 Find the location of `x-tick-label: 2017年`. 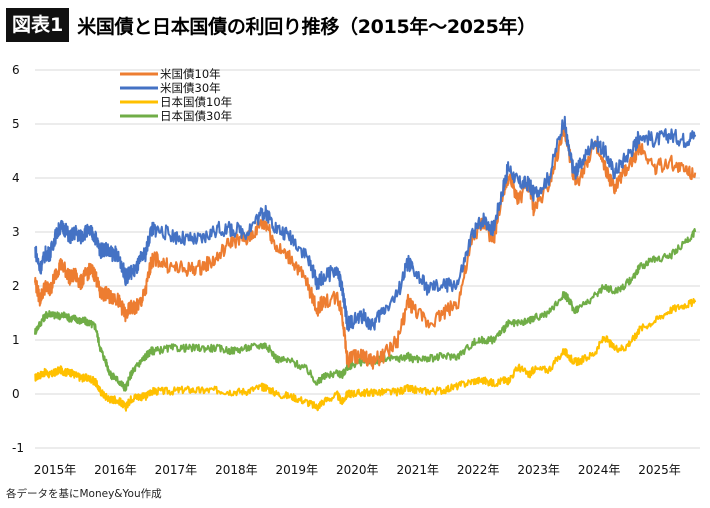

x-tick-label: 2017年 is located at coordinates (176, 470).